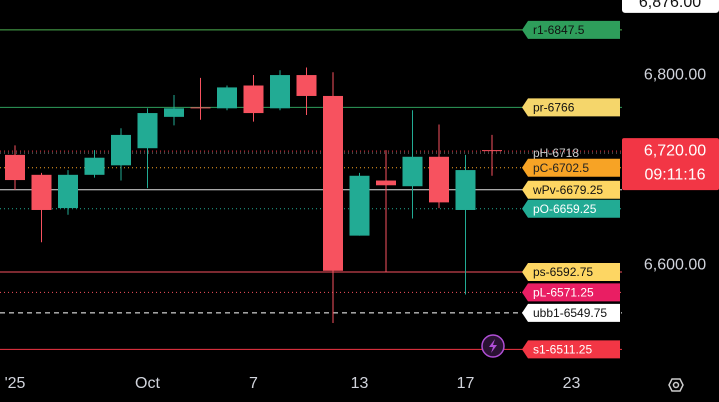 This screenshot has height=402, width=719. What do you see at coordinates (147, 383) in the screenshot?
I see `x-tick-label: Oct` at bounding box center [147, 383].